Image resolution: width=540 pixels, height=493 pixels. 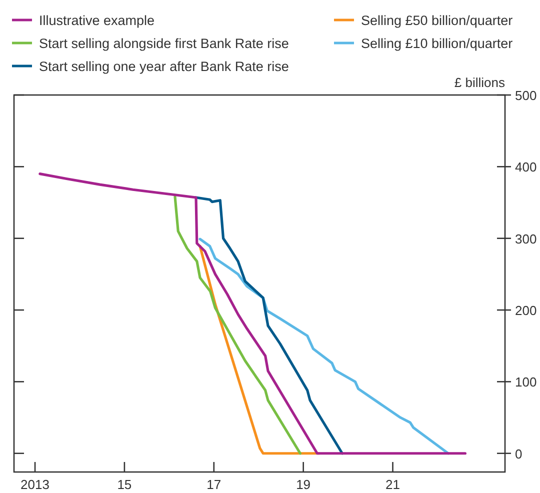 I want to click on y-tick-label: 200, so click(x=526, y=310).